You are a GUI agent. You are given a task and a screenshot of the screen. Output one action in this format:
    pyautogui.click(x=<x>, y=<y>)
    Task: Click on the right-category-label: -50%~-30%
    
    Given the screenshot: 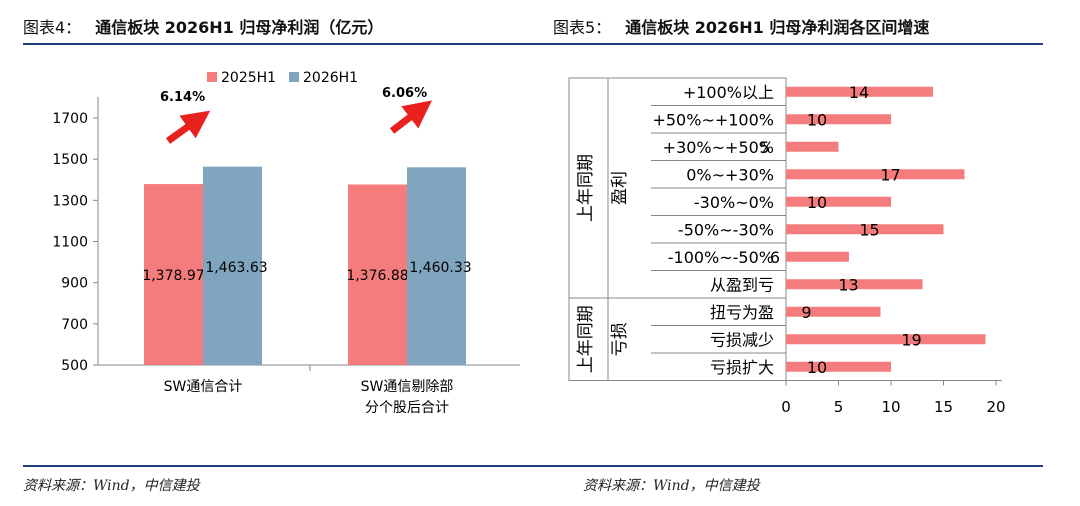 What is the action you would take?
    pyautogui.click(x=726, y=229)
    